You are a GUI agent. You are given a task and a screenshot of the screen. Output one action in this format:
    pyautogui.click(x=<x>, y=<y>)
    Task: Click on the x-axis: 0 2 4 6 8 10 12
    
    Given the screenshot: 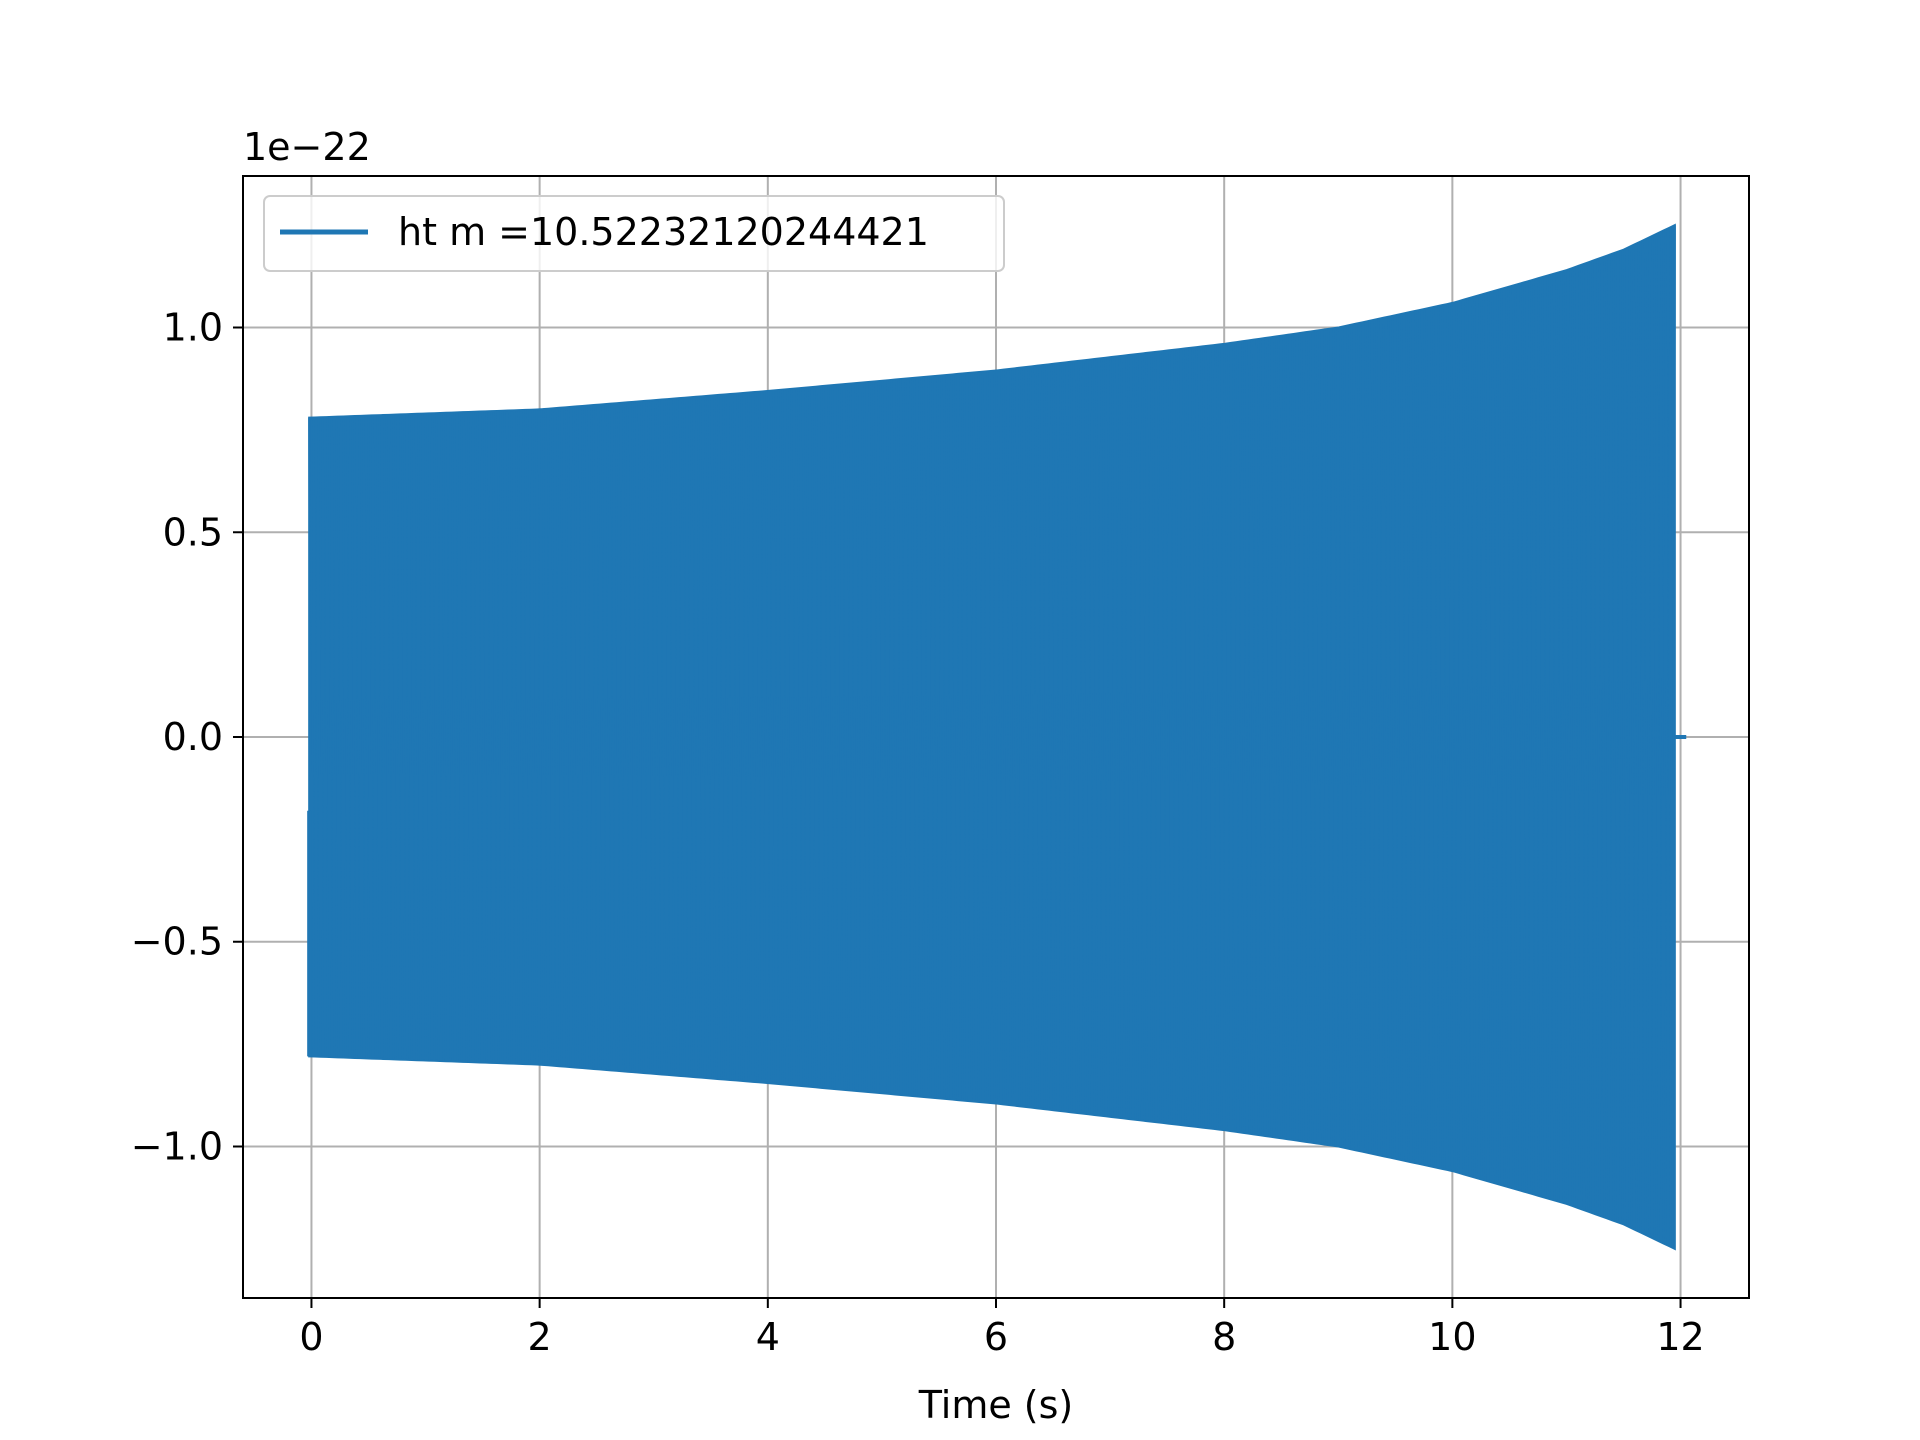 What is the action you would take?
    pyautogui.click(x=1002, y=1328)
    